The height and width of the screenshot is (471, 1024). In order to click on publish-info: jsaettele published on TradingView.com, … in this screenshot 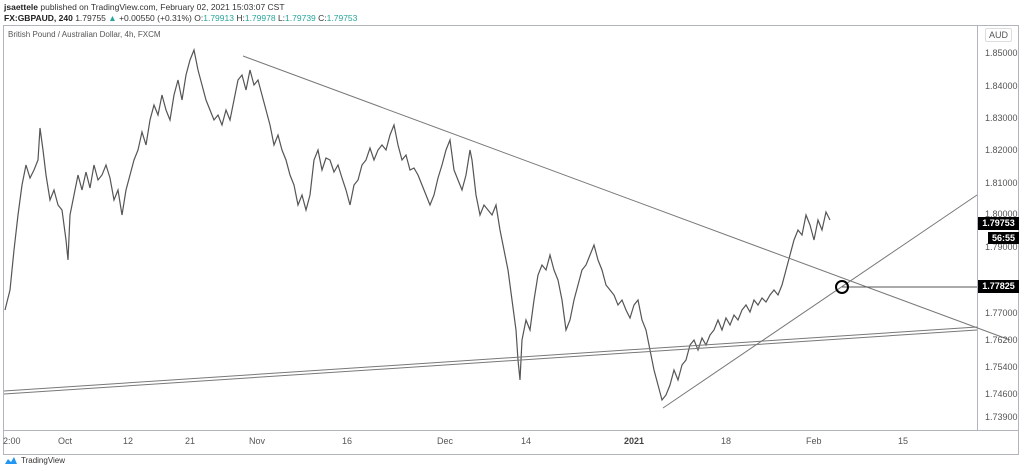, I will do `click(144, 7)`.